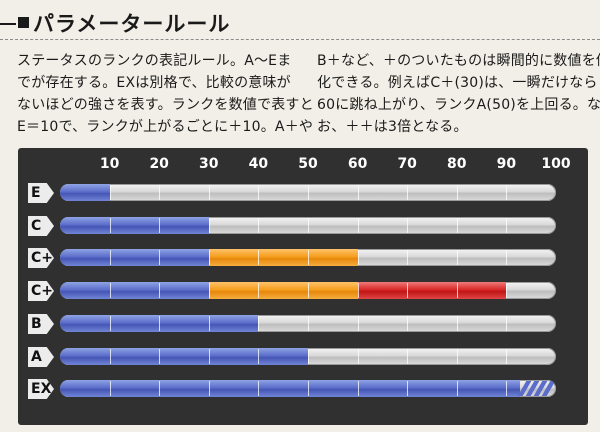 This screenshot has height=432, width=600. What do you see at coordinates (159, 164) in the screenshot?
I see `x-tick-label: 20` at bounding box center [159, 164].